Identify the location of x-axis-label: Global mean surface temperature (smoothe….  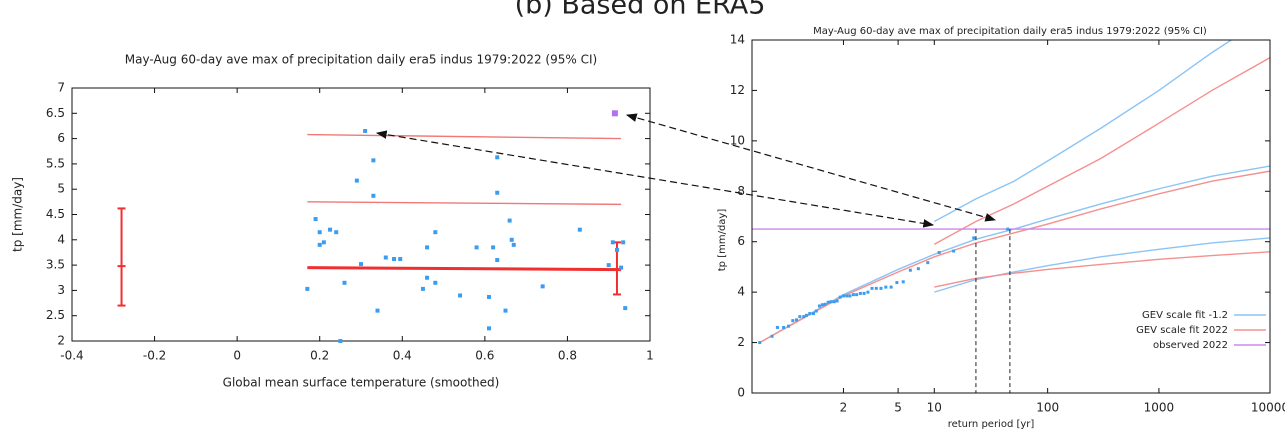
(361, 383).